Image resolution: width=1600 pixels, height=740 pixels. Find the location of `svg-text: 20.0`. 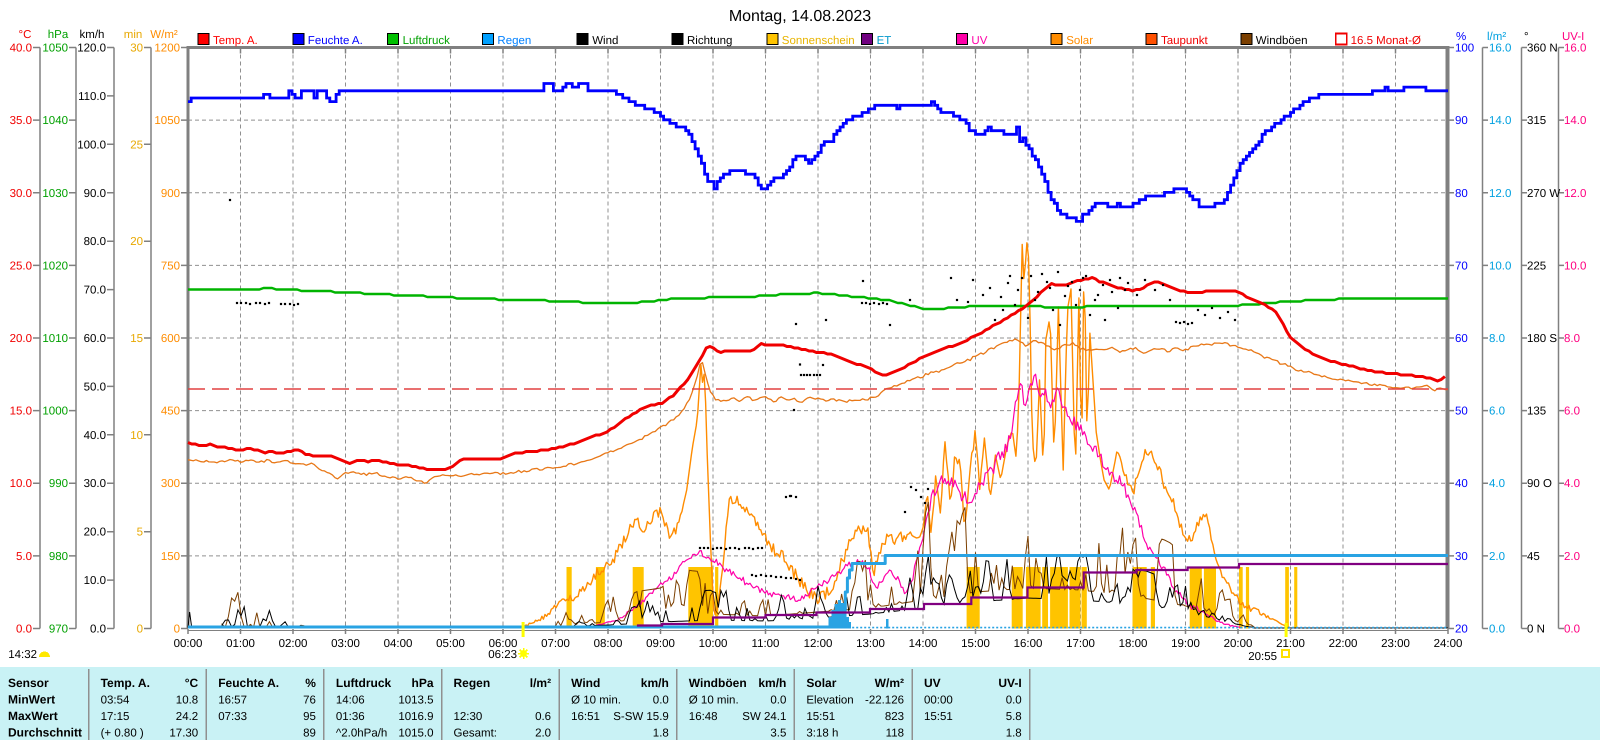

svg-text: 20.0 is located at coordinates (95, 533).